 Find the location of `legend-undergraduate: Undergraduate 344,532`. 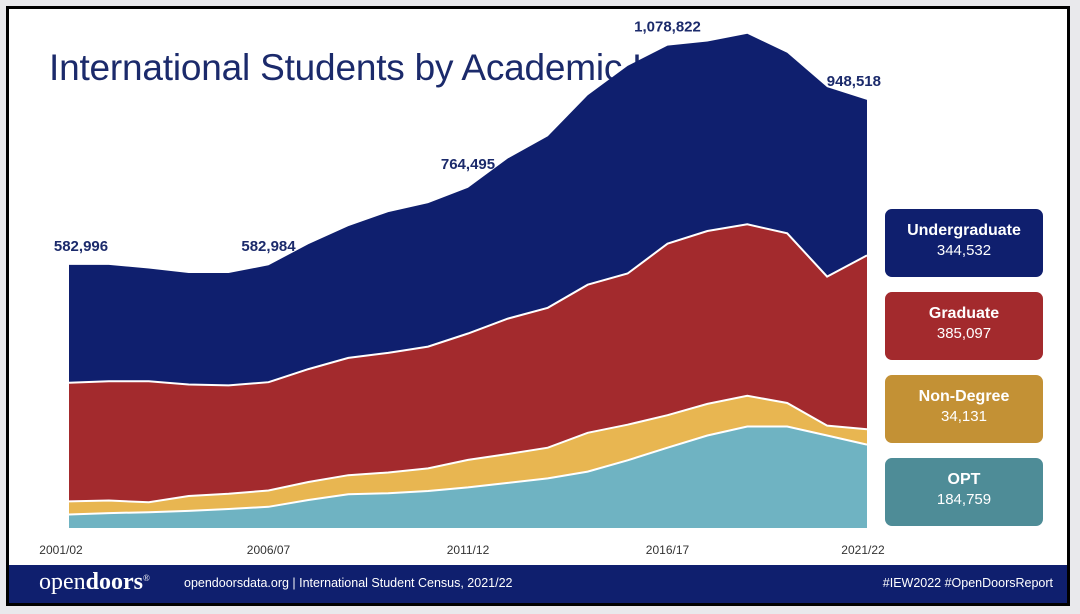

legend-undergraduate: Undergraduate 344,532 is located at coordinates (964, 243).